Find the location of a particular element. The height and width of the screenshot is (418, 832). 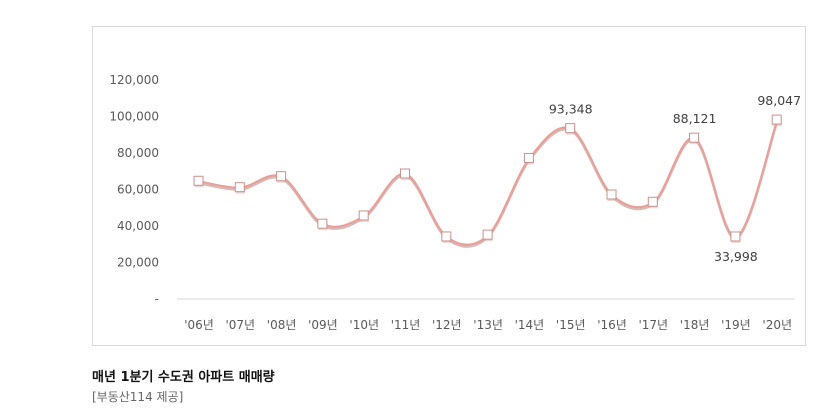

x-tick-label: '19년 is located at coordinates (736, 325).